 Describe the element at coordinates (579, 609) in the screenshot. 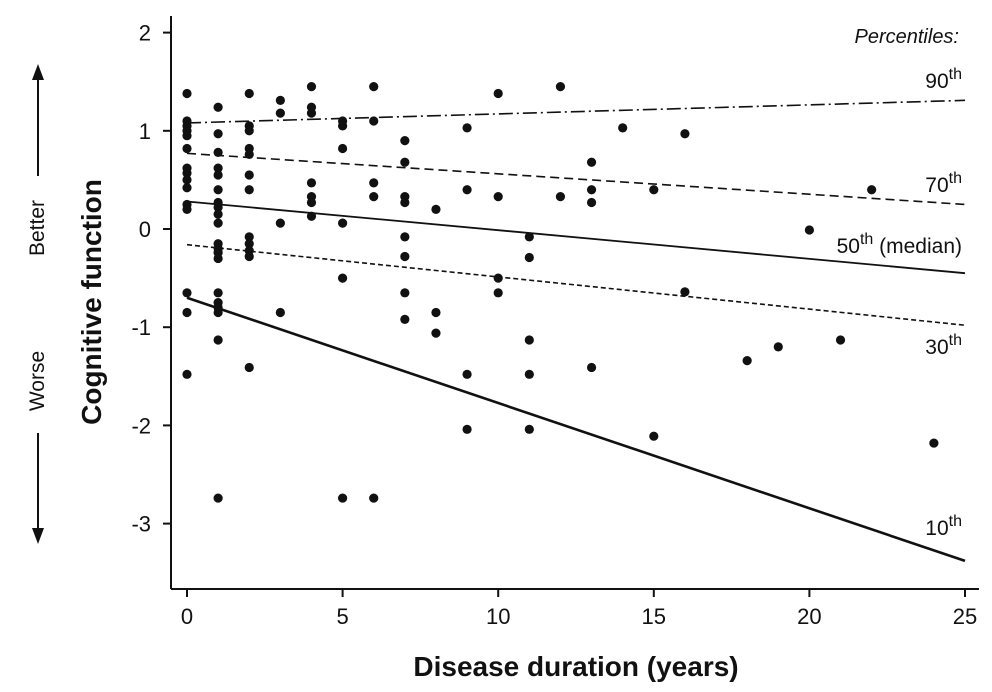

I see `x-ticks: 0 5 10 15 20 25` at that location.